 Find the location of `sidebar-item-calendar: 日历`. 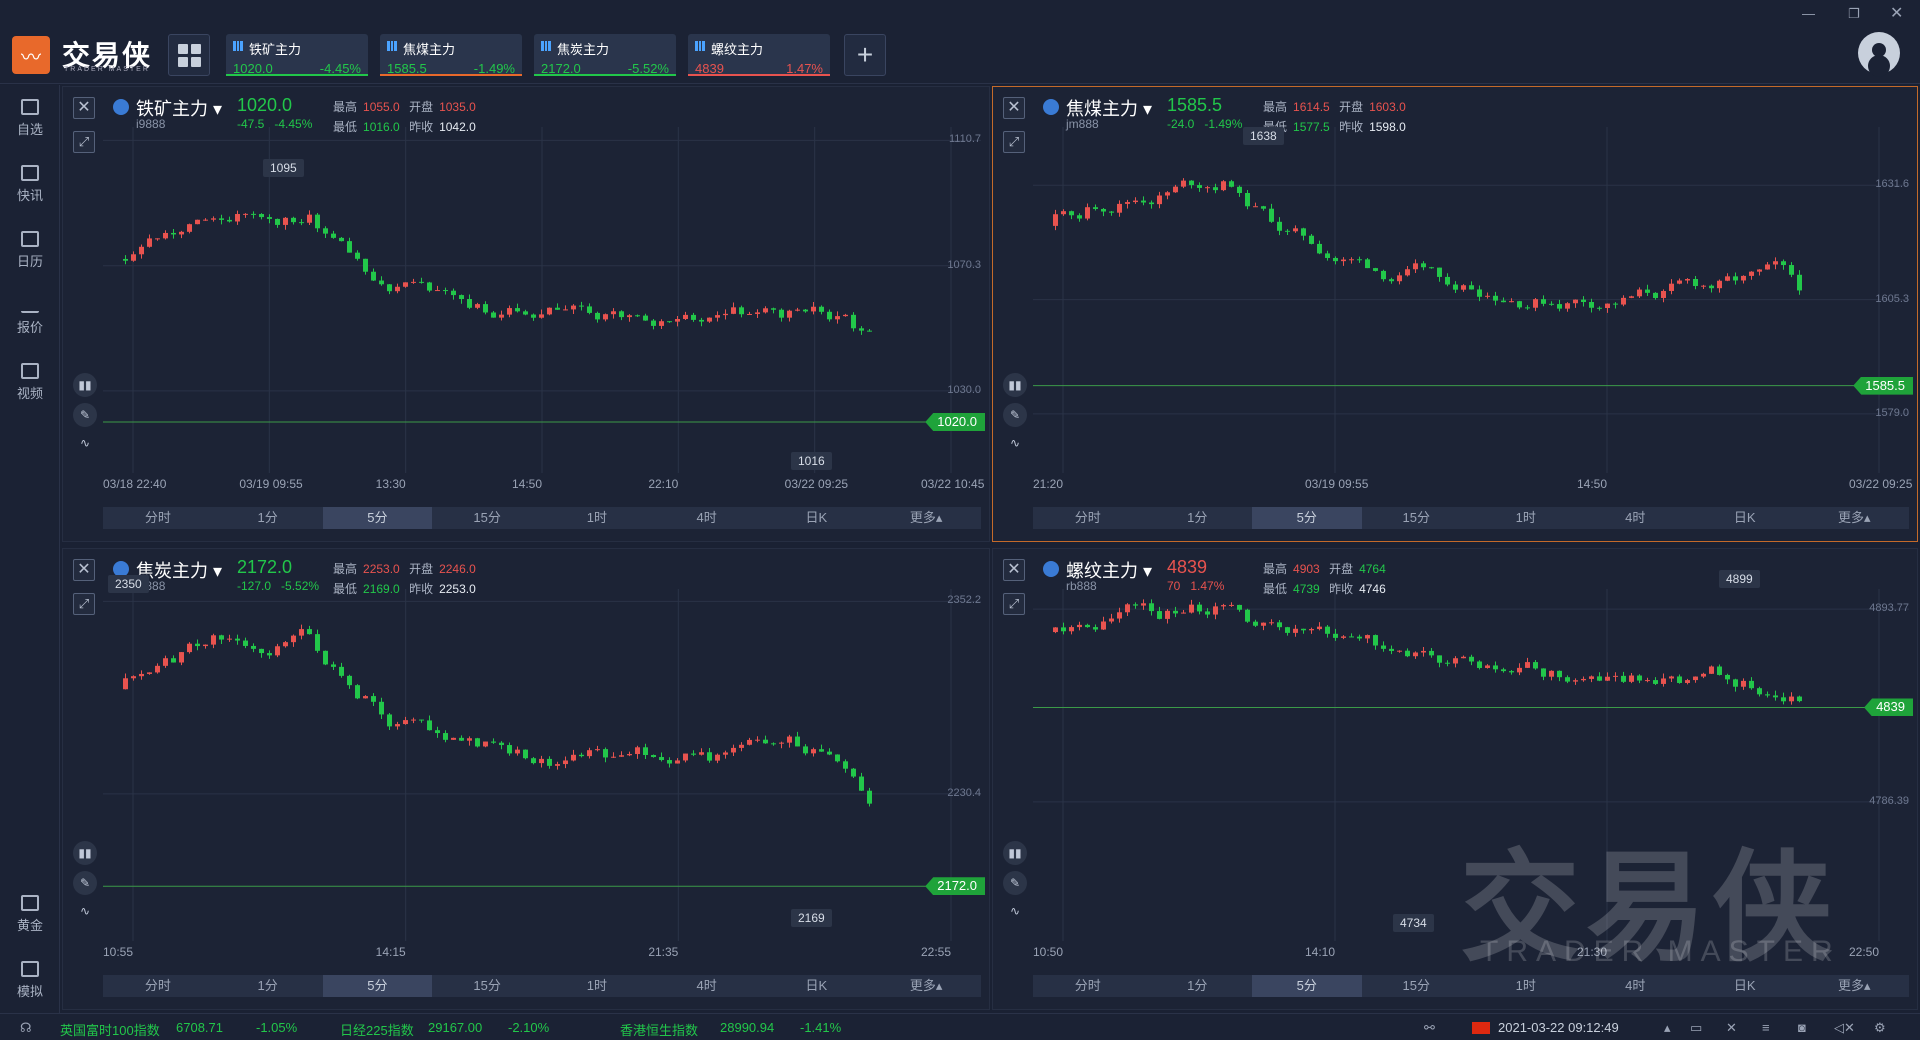

sidebar-item-calendar: 日历 is located at coordinates (30, 250).